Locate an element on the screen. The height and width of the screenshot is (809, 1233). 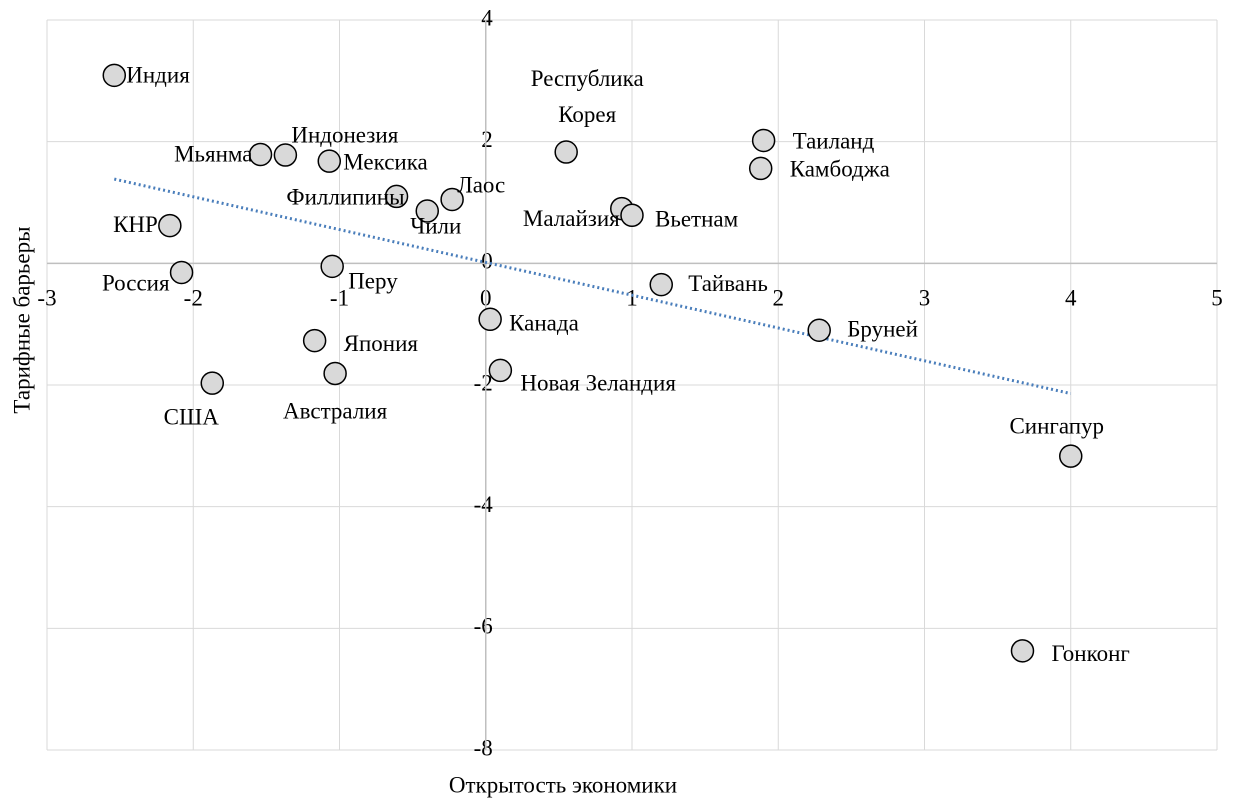
point-label: Мексика is located at coordinates (385, 161).